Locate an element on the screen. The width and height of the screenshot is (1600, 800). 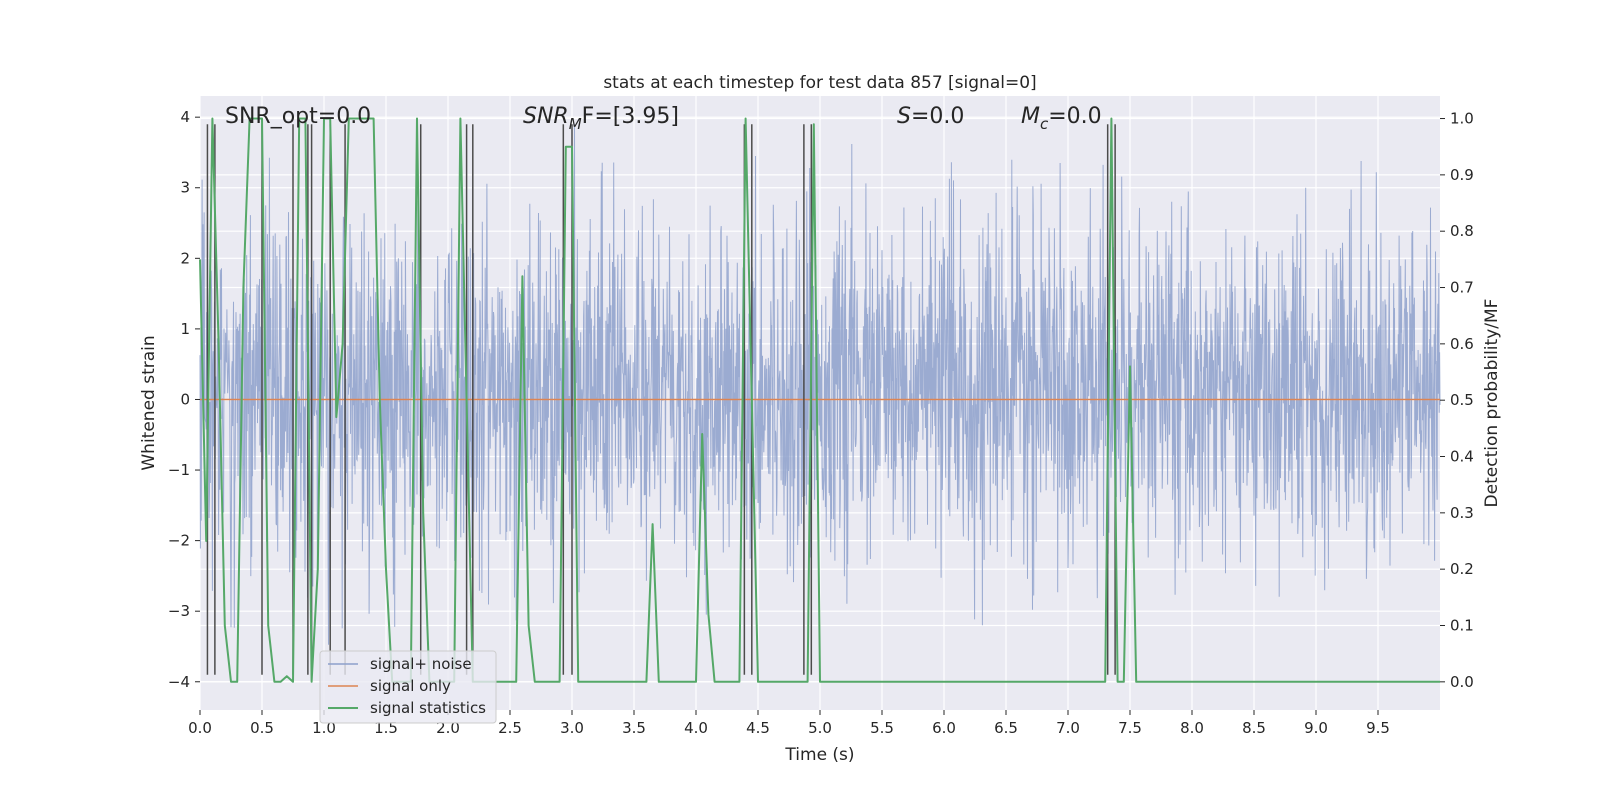
yl-tick-label-3: 1 is located at coordinates (185, 329).